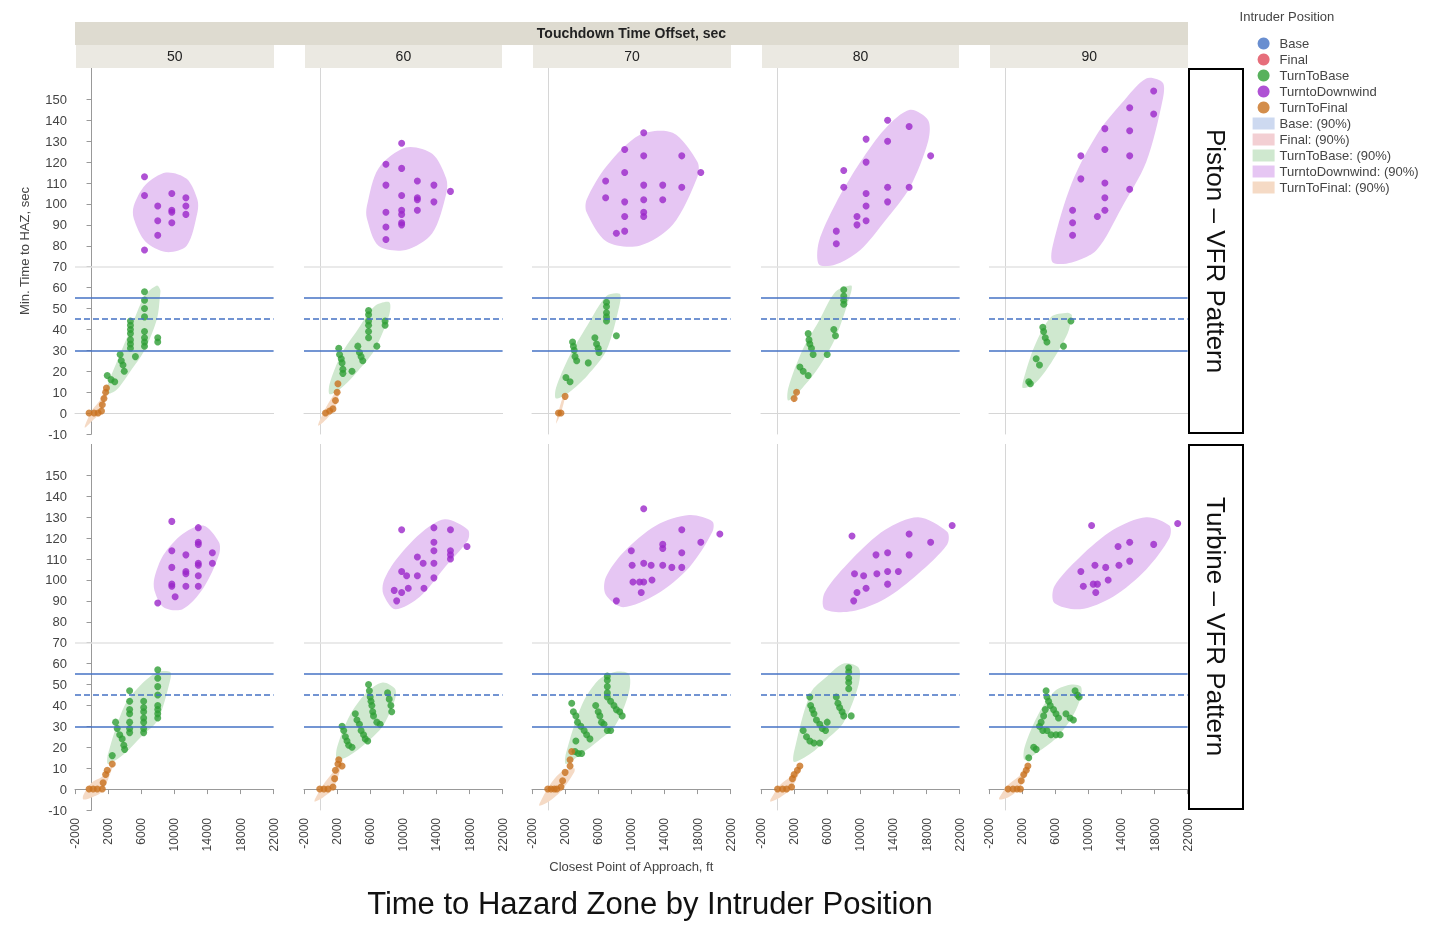  What do you see at coordinates (1314, 75) in the screenshot?
I see `legend-label: TurnToBase` at bounding box center [1314, 75].